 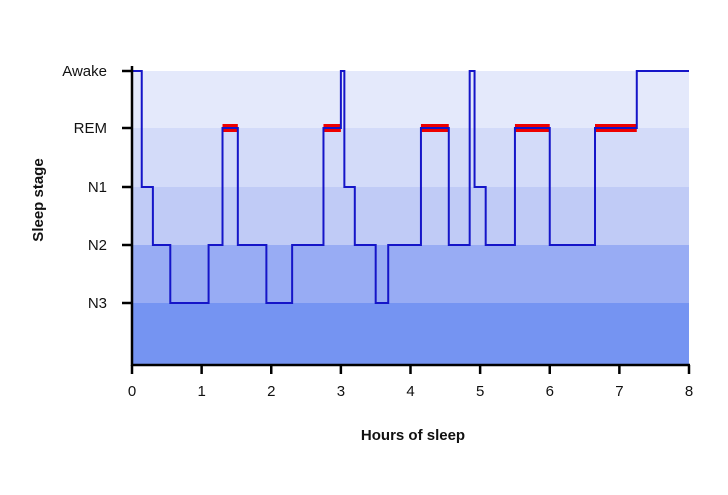 I want to click on y-axis-title: Sleep stage, so click(x=38, y=199).